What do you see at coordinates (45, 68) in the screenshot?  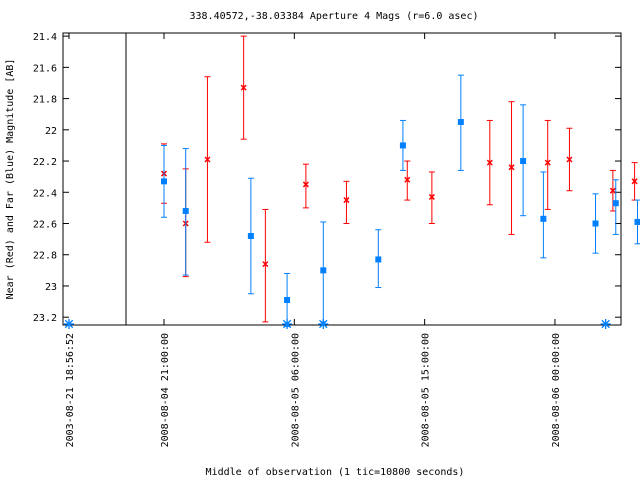 I see `y-tick-label: 21.6` at bounding box center [45, 68].